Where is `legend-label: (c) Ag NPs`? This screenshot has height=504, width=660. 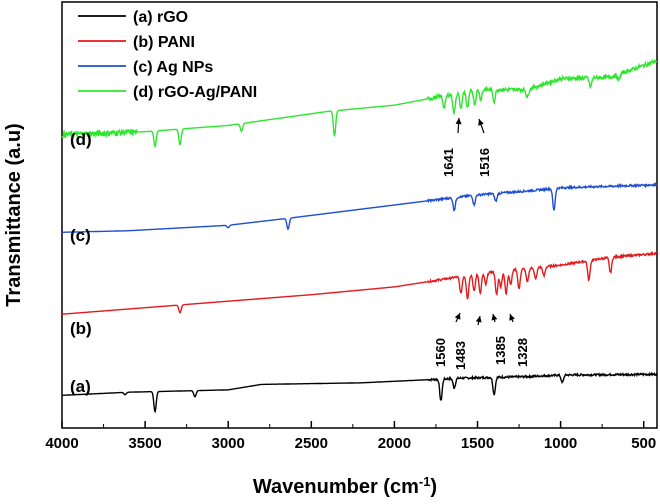 legend-label: (c) Ag NPs is located at coordinates (173, 67).